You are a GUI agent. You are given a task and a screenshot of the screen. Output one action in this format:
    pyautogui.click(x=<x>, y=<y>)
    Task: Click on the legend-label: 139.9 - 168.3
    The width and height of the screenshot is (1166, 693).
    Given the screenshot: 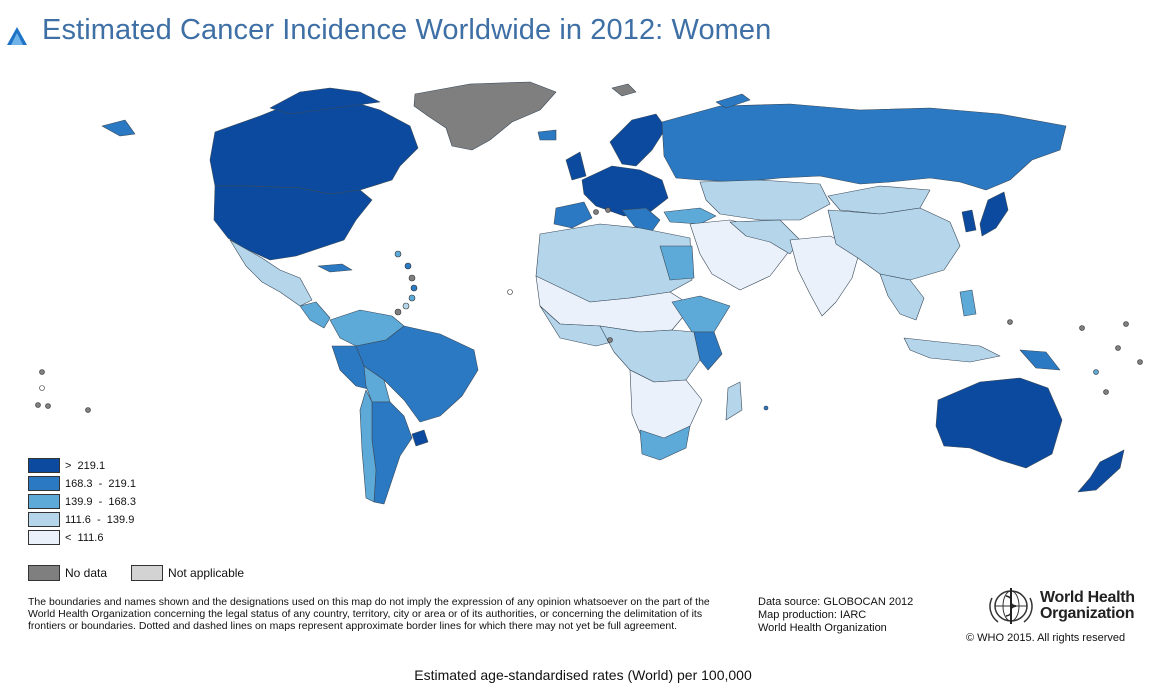 What is the action you would take?
    pyautogui.click(x=100, y=501)
    